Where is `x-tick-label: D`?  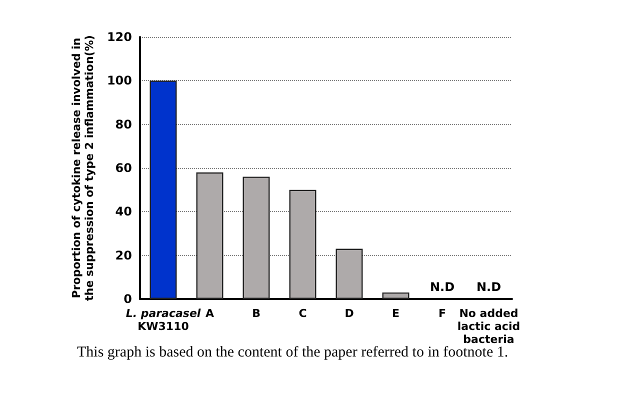 x-tick-label: D is located at coordinates (349, 313).